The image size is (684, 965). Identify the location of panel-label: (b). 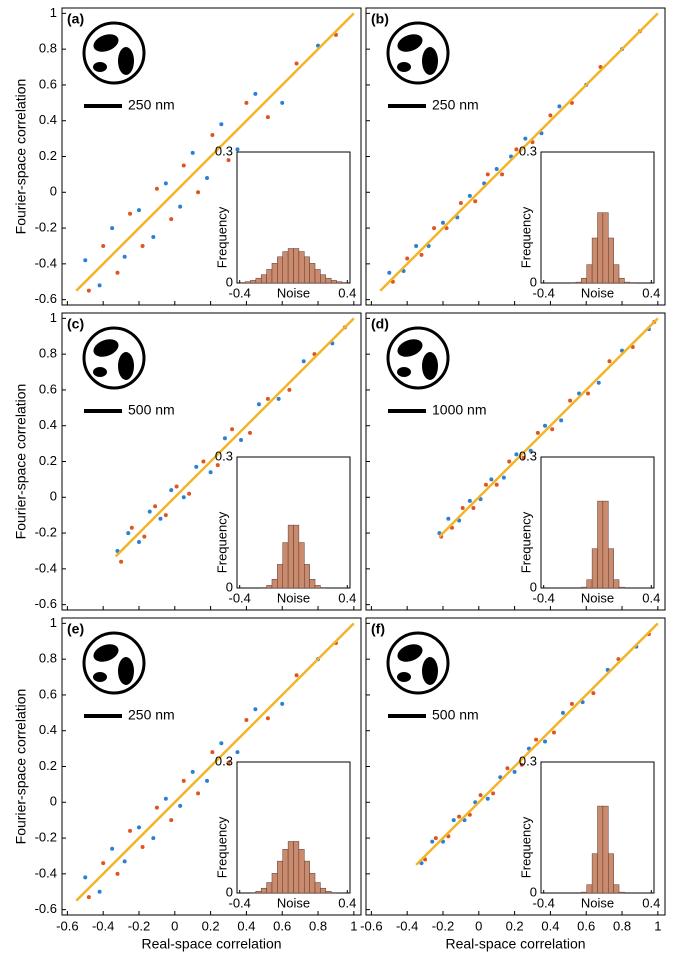
(380, 19).